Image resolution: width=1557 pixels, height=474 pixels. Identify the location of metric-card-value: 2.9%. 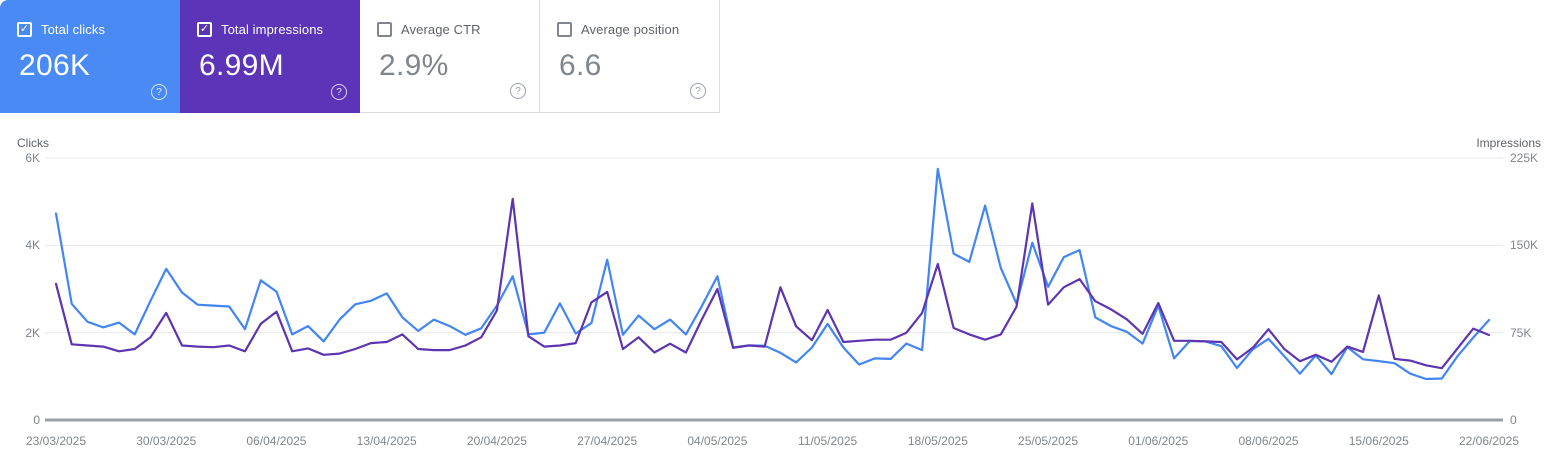
(414, 65).